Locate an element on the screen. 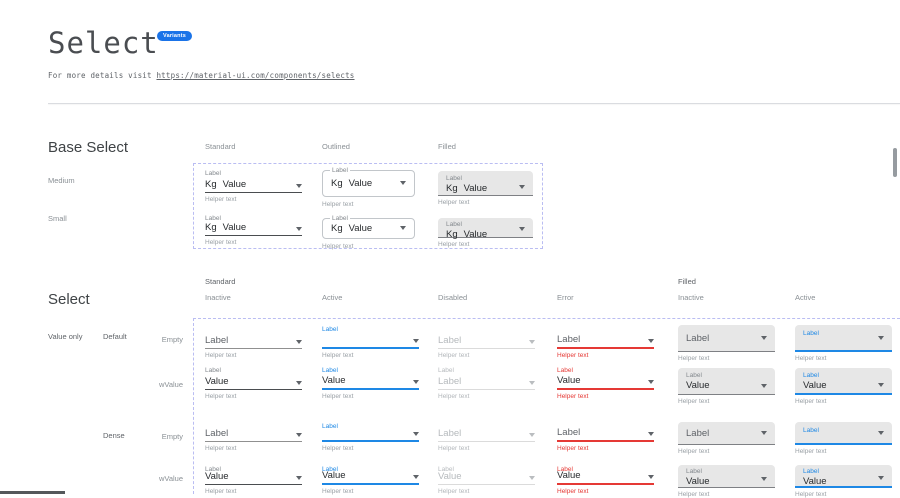  state-label-empty: Empty is located at coordinates (172, 339).